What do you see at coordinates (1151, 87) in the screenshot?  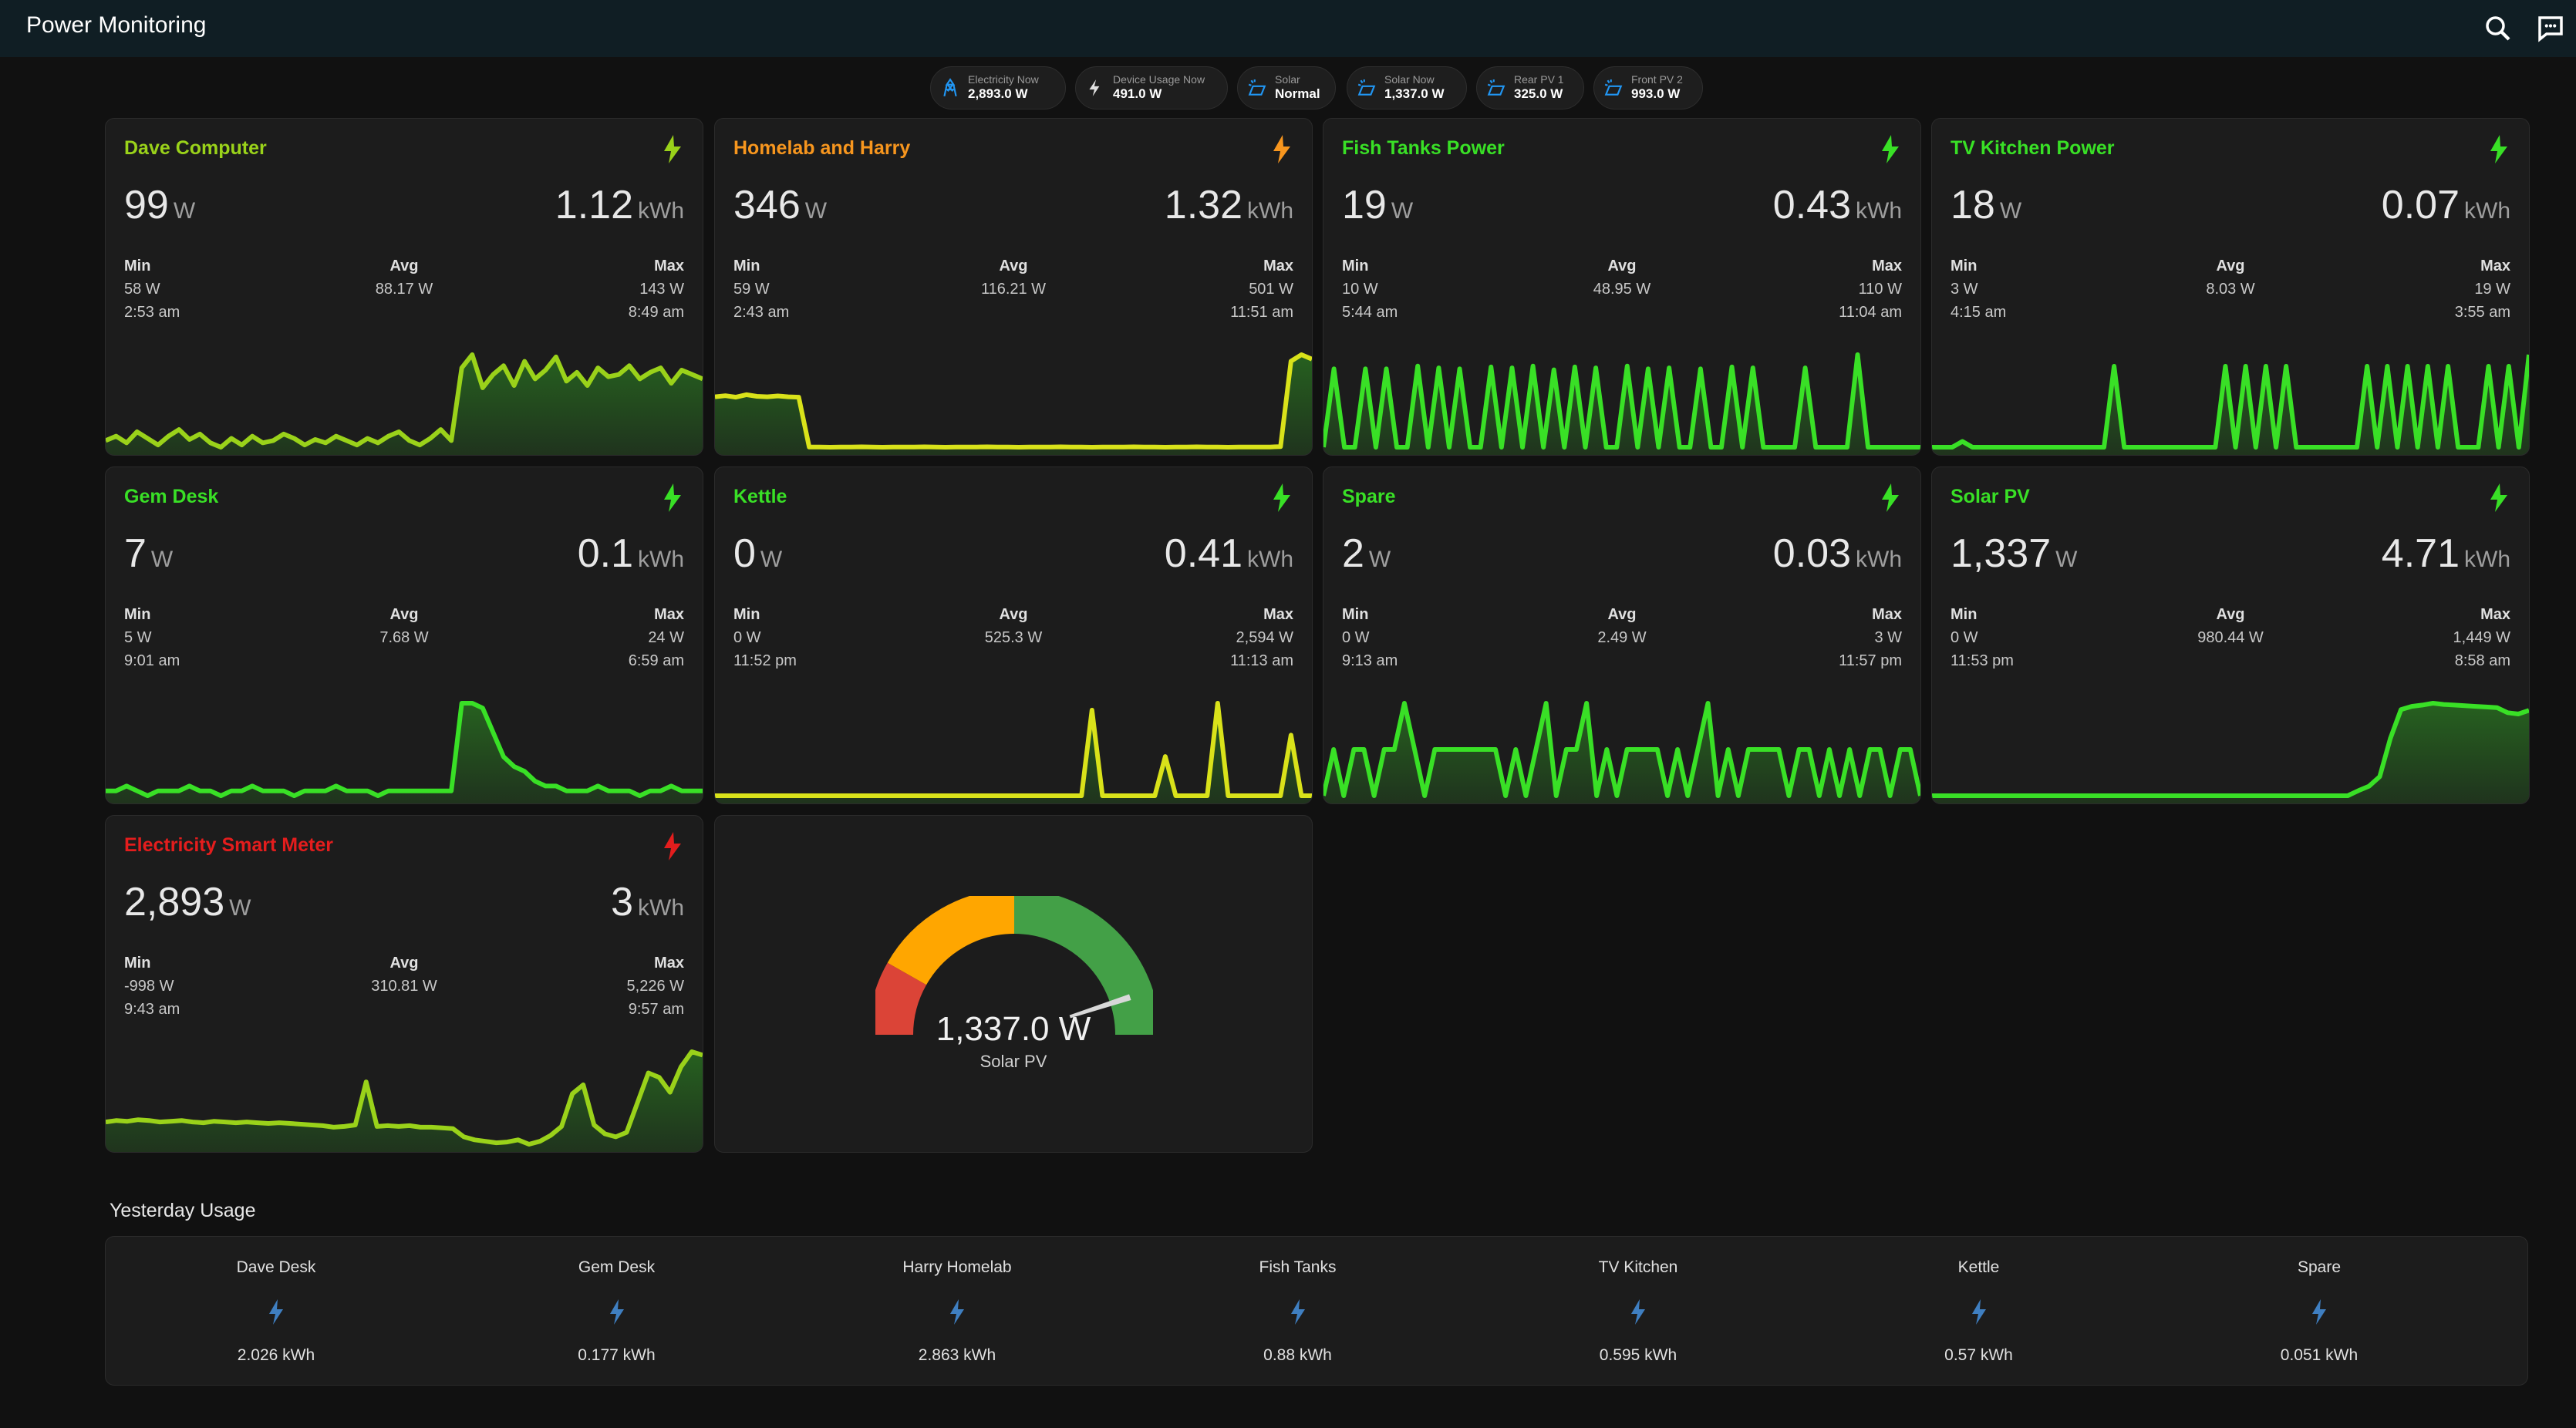 I see `chip-device-usage-now: Device Usage Now 491.0 W` at bounding box center [1151, 87].